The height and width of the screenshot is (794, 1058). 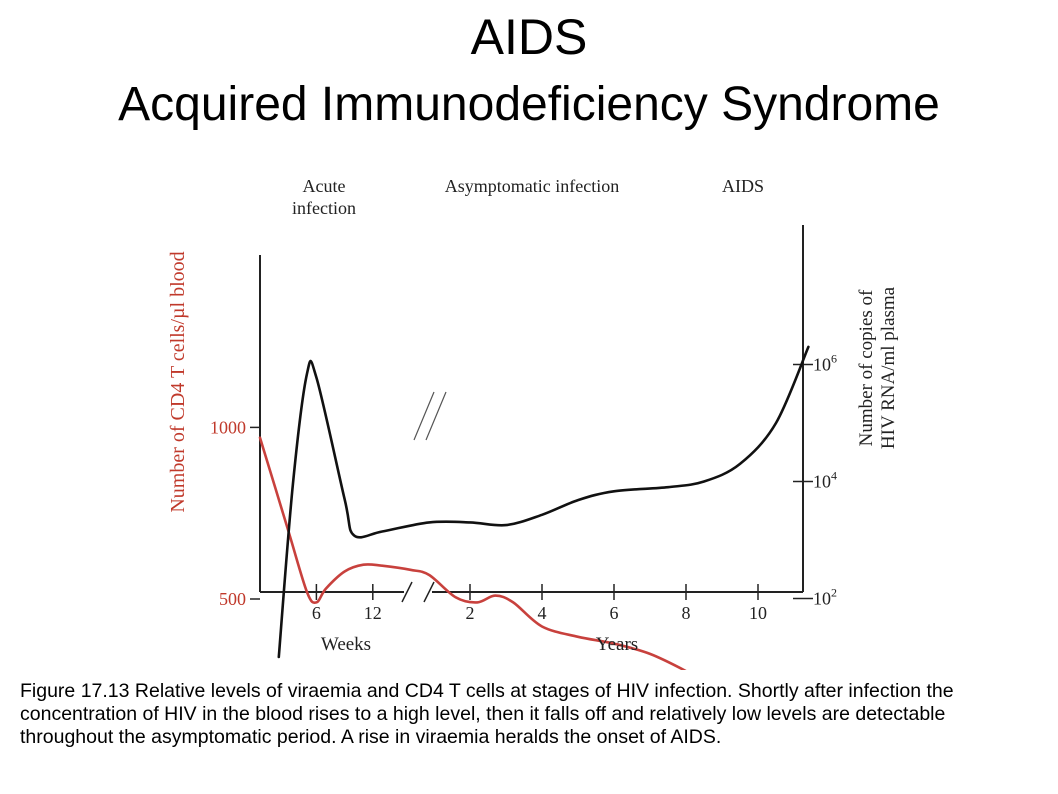 What do you see at coordinates (346, 644) in the screenshot?
I see `x-label-weeks: Weeks` at bounding box center [346, 644].